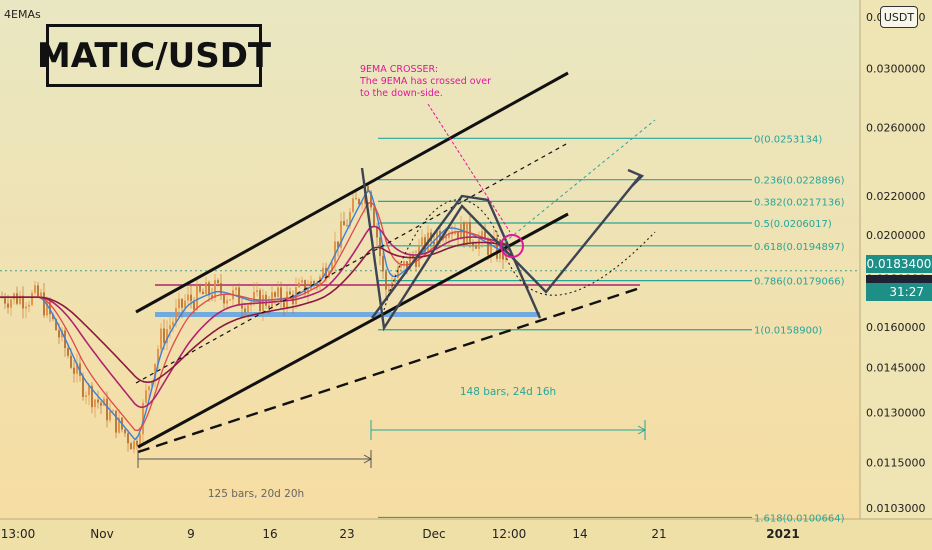  I want to click on time-tick-label: 21, so click(658, 534).